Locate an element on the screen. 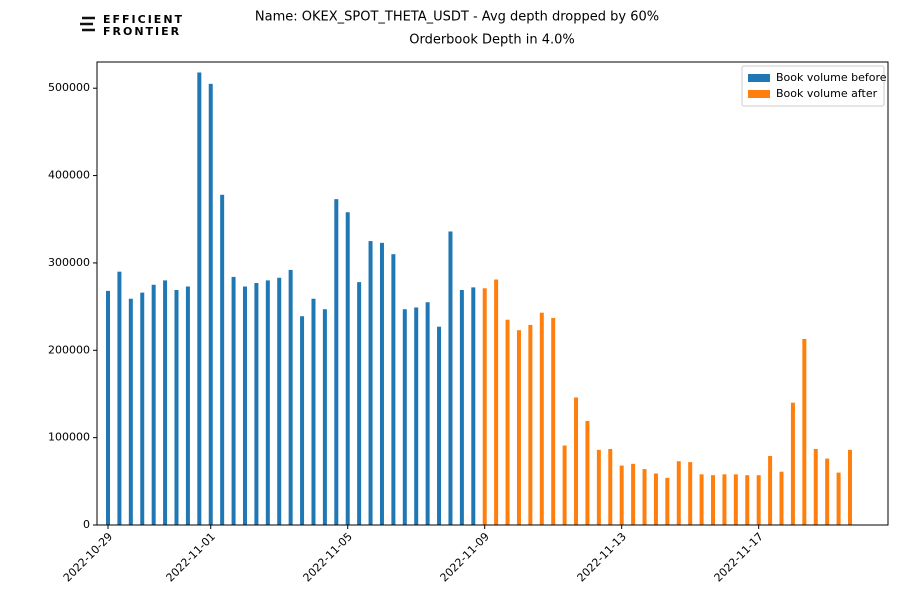  y-tick-label: 100000 is located at coordinates (69, 437).